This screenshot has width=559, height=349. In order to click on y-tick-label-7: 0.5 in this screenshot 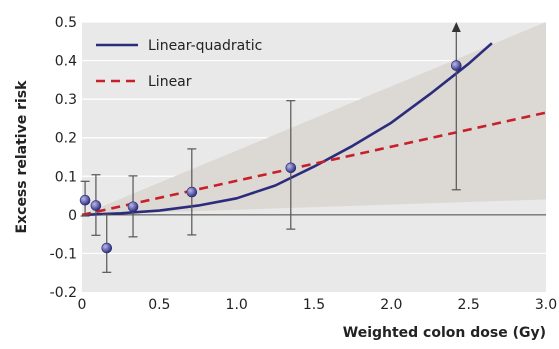, I will do `click(66, 23)`.